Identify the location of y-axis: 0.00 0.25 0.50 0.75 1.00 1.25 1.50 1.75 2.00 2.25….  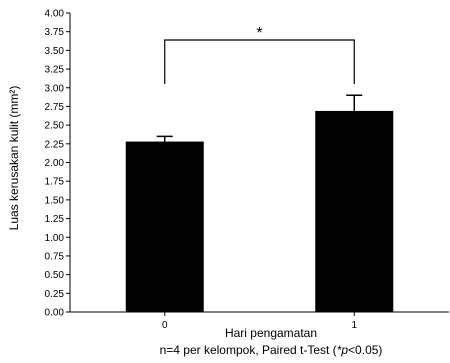
(58, 164).